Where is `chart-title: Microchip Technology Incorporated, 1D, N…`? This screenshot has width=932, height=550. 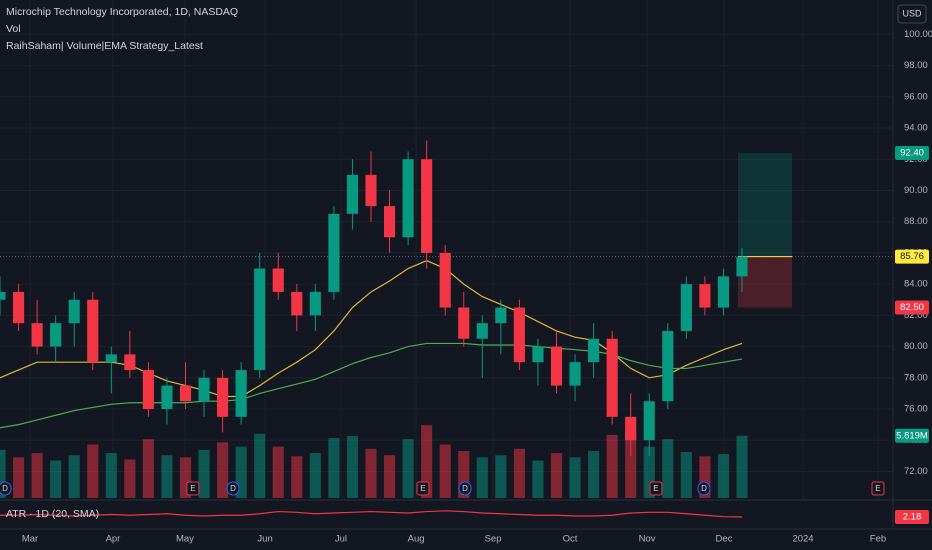
chart-title: Microchip Technology Incorporated, 1D, N… is located at coordinates (122, 12).